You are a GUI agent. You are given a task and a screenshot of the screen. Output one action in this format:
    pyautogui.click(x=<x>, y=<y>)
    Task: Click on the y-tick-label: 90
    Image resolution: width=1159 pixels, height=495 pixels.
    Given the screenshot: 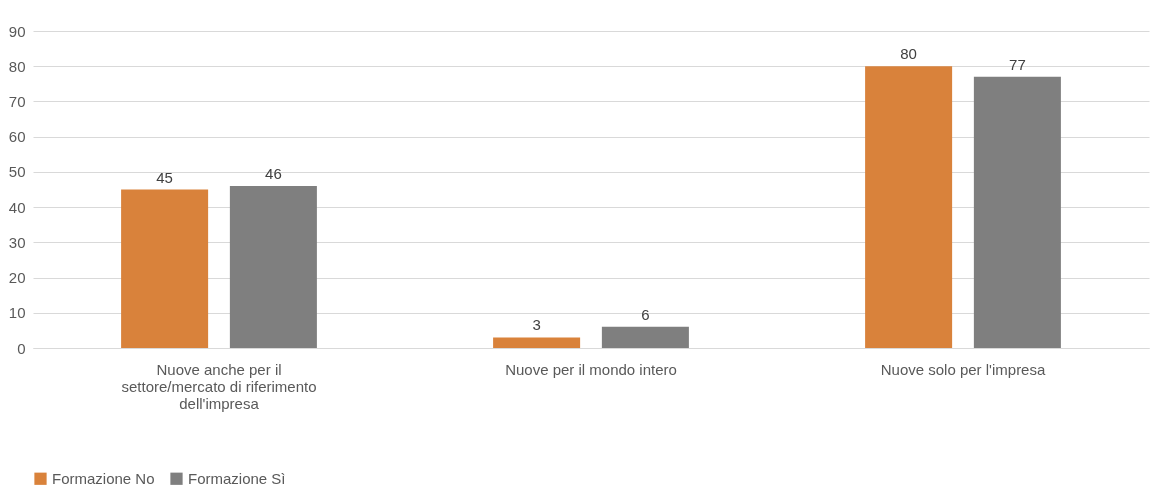 What is the action you would take?
    pyautogui.click(x=17, y=31)
    